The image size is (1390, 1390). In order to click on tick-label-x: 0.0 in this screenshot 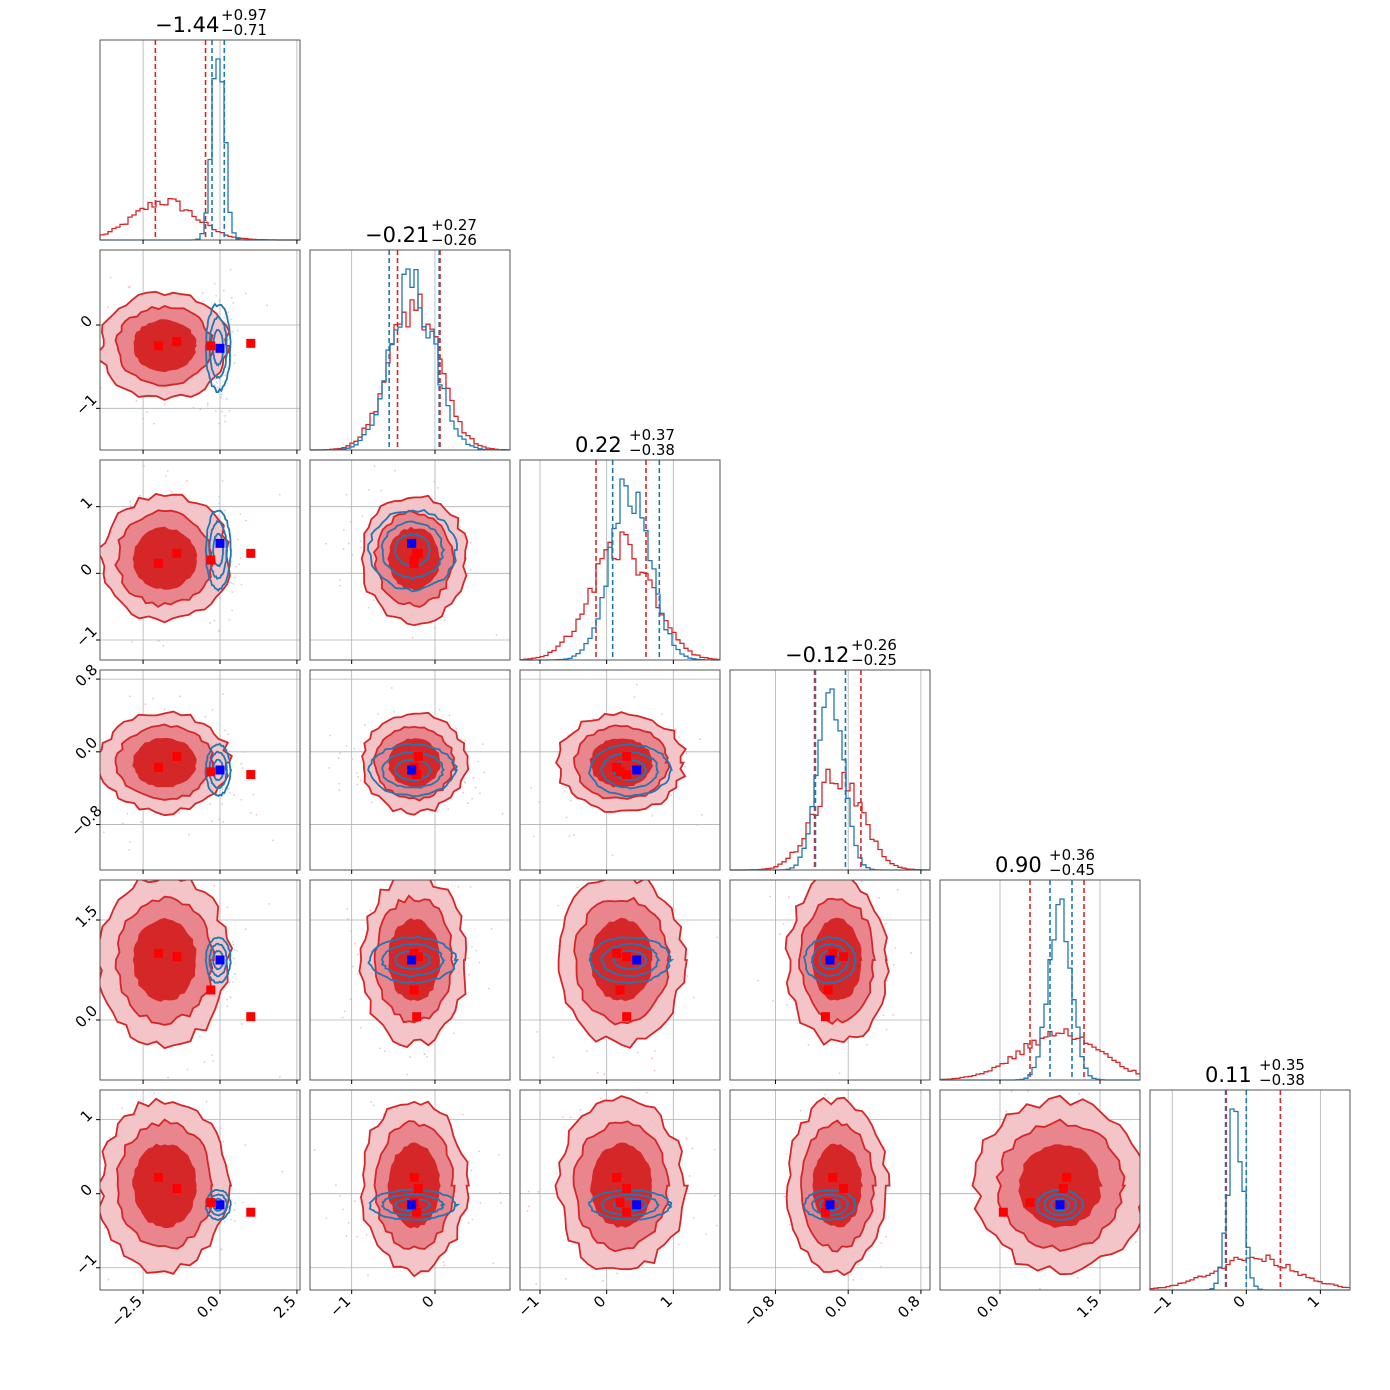, I will do `click(208, 1307)`.